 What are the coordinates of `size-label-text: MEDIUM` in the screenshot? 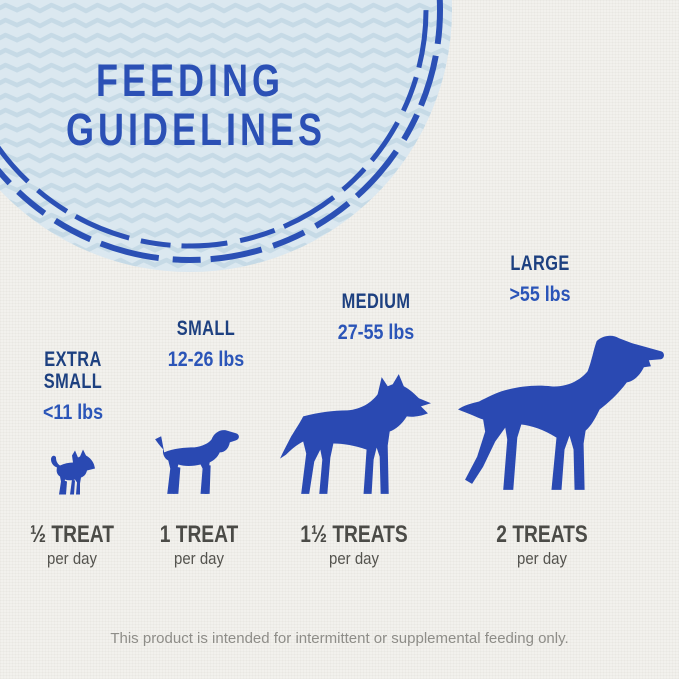 It's located at (376, 301).